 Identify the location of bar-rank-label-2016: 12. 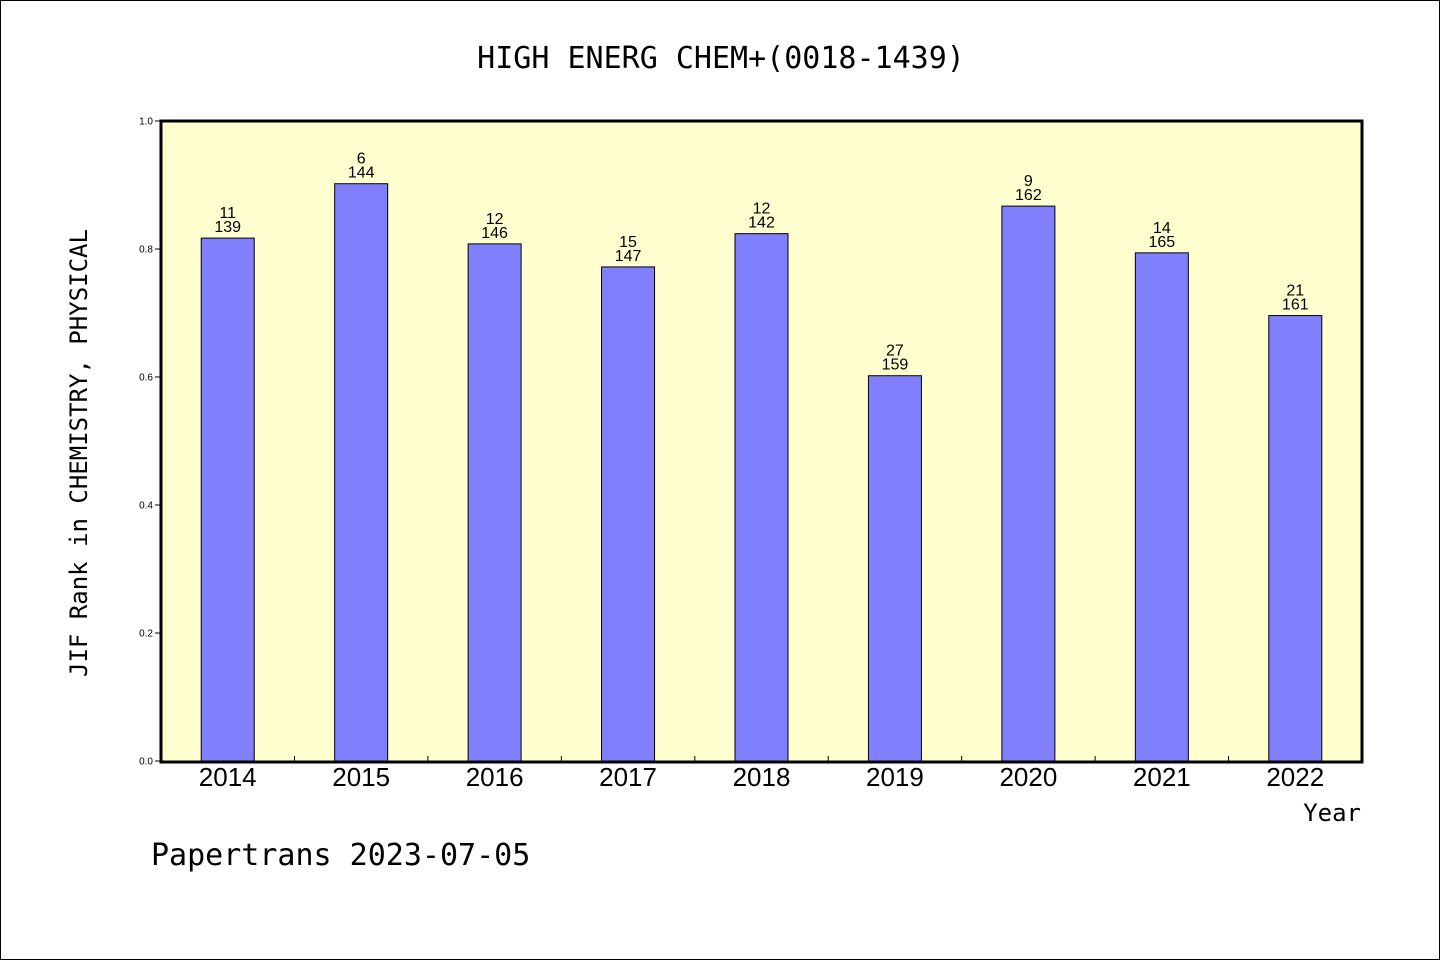
(495, 219).